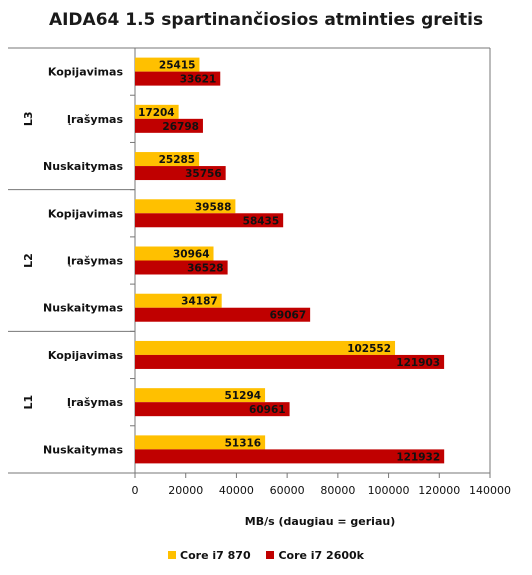 The width and height of the screenshot is (532, 575). What do you see at coordinates (213, 207) in the screenshot?
I see `value-label-series-1: 39588` at bounding box center [213, 207].